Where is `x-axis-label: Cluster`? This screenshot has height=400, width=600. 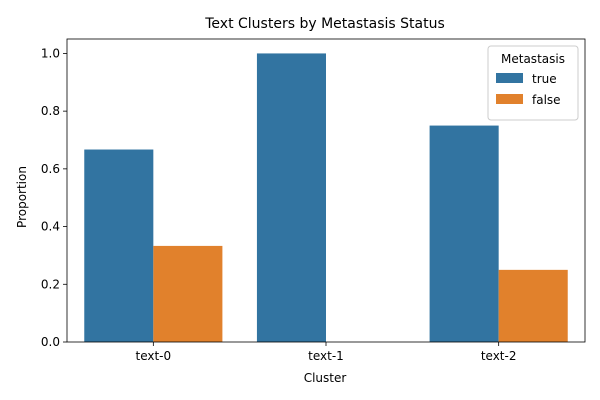
x-axis-label: Cluster is located at coordinates (325, 378).